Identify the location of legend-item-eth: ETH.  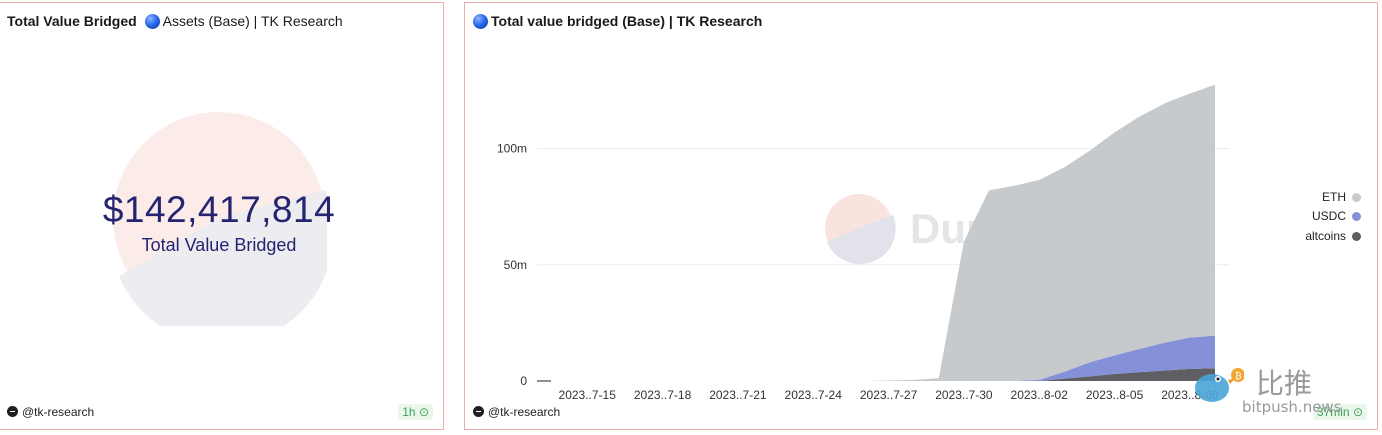
(1341, 197).